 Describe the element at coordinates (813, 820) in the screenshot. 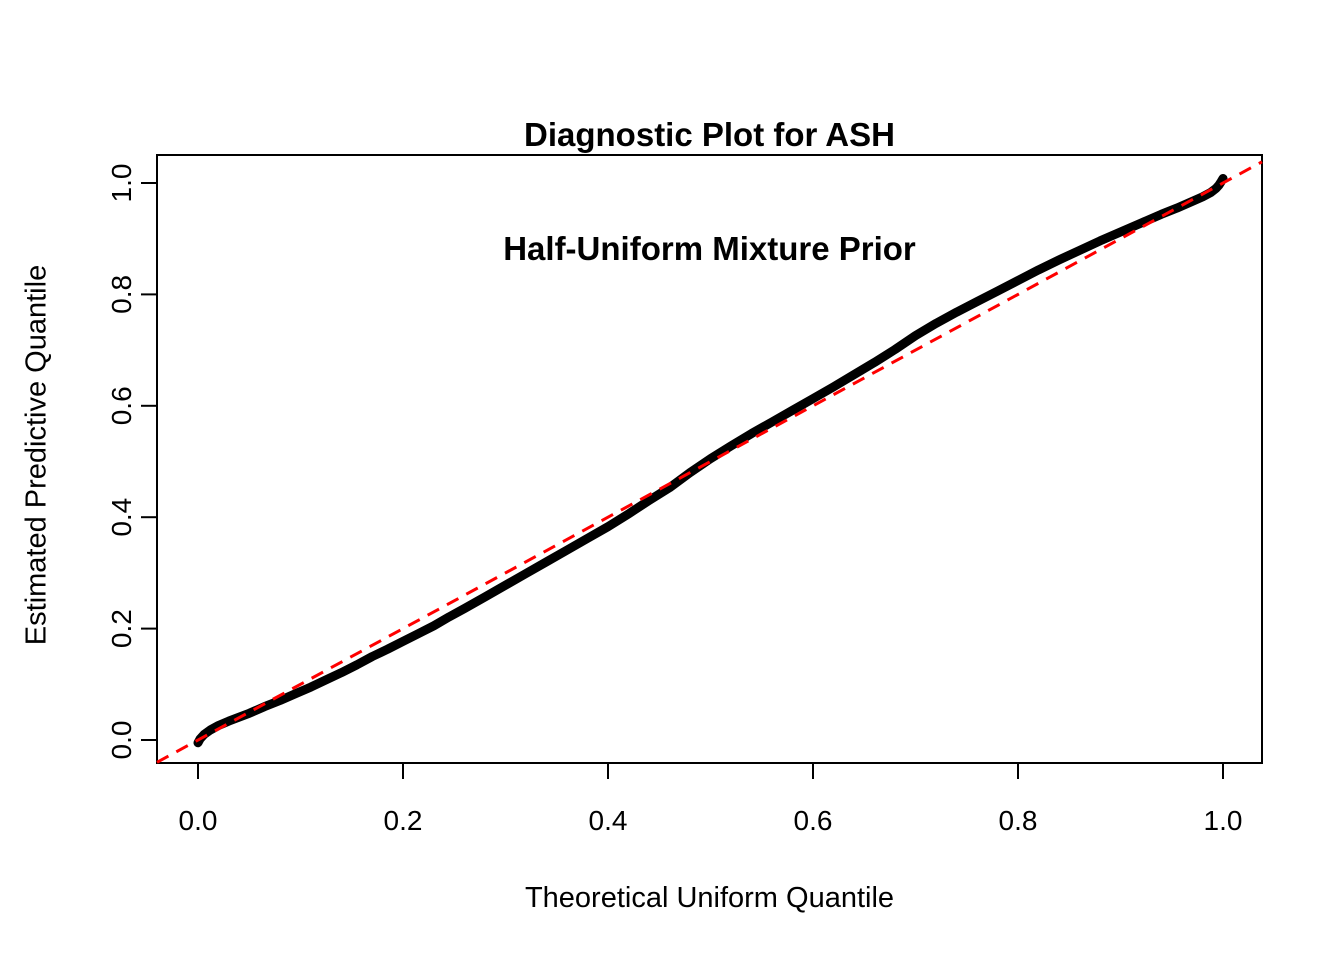

I see `x-tick-label: 0.6` at that location.